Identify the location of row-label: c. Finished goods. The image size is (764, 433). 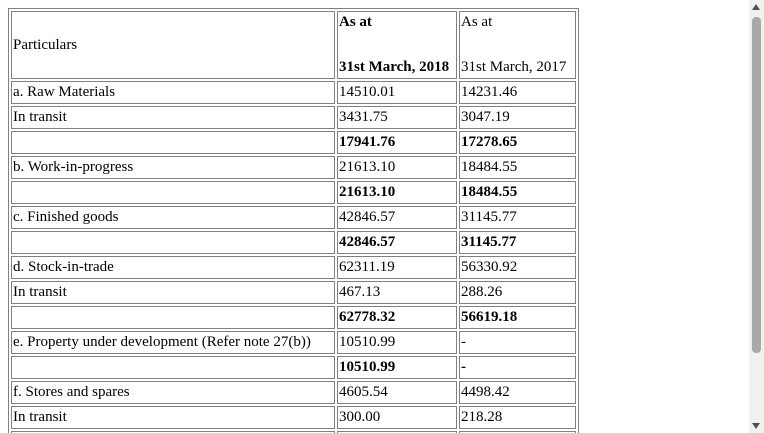
(173, 217).